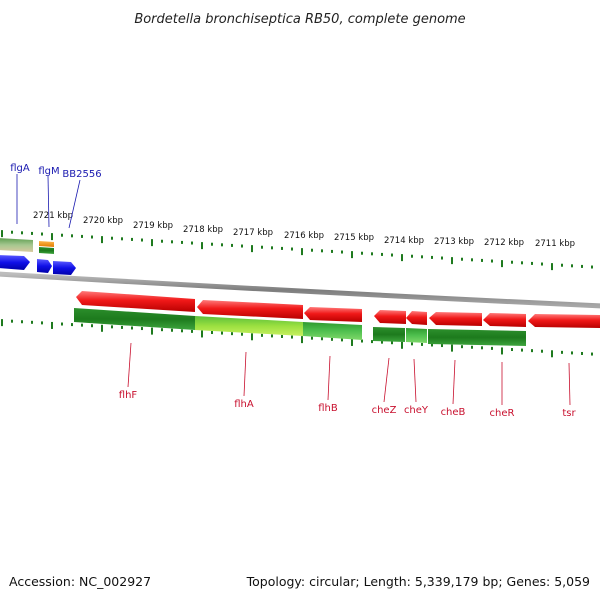 This screenshot has height=600, width=600. Describe the element at coordinates (416, 410) in the screenshot. I see `gene-label-chey: cheY` at that location.